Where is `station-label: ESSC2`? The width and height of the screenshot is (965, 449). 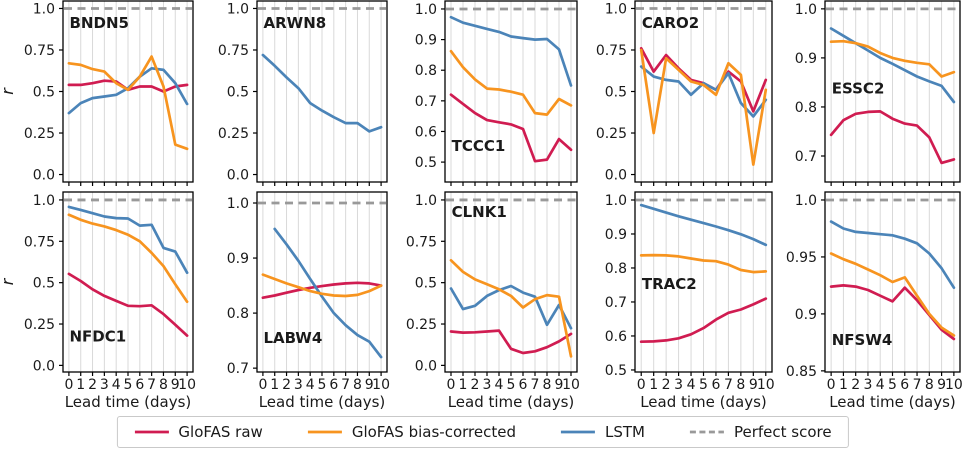
station-label: ESSC2 is located at coordinates (858, 88).